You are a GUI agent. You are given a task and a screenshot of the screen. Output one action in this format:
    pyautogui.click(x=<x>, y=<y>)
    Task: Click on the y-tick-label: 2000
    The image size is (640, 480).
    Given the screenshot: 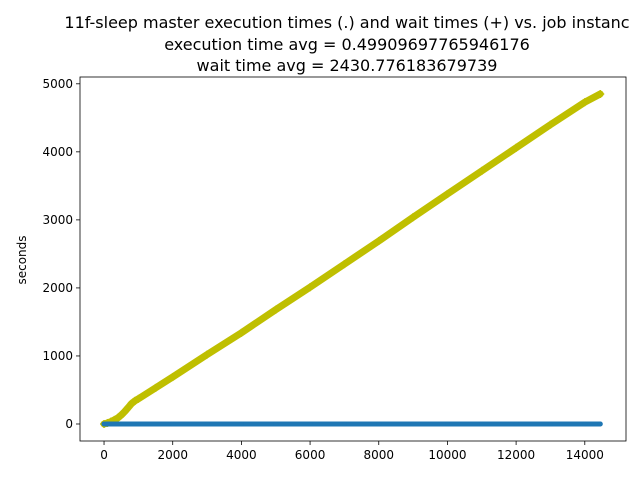 What is the action you would take?
    pyautogui.click(x=57, y=288)
    